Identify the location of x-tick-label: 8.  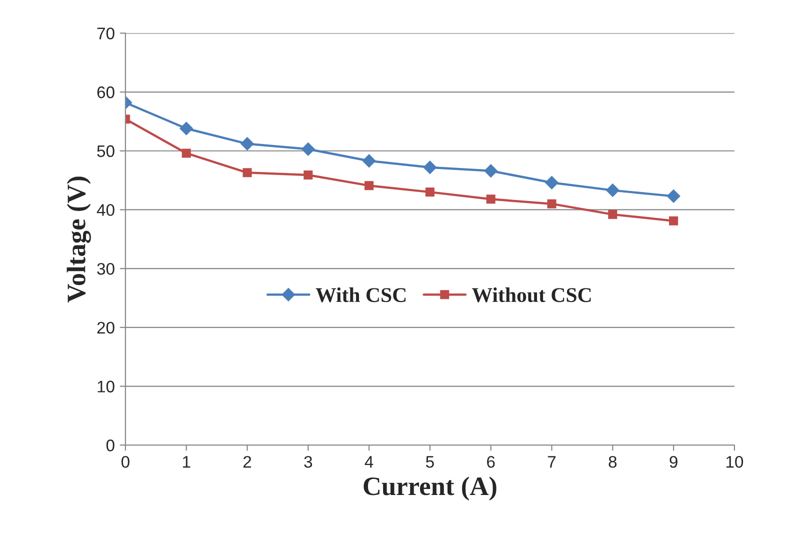
(612, 462).